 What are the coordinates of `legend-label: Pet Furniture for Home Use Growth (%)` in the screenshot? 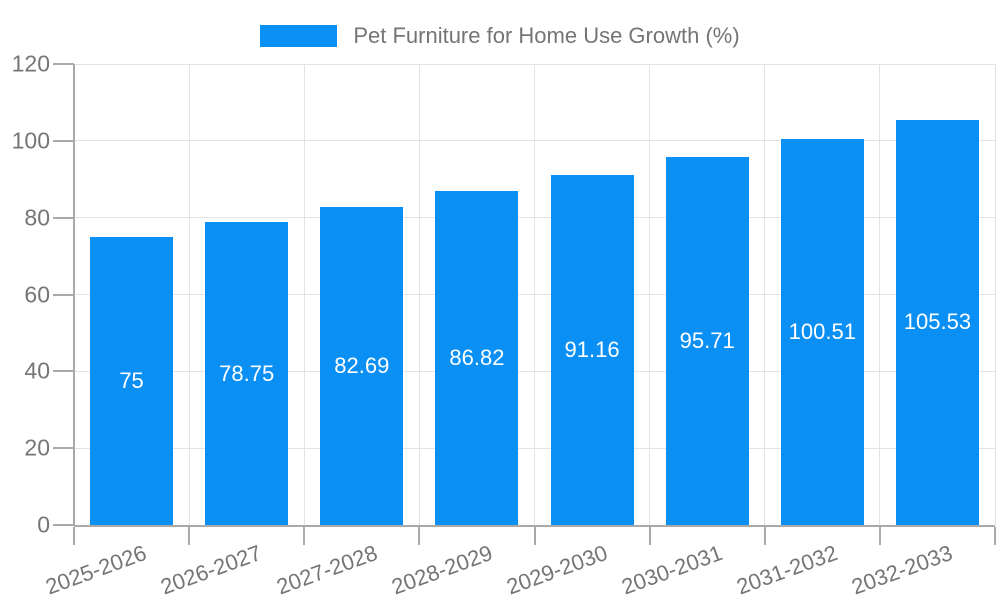 It's located at (546, 35).